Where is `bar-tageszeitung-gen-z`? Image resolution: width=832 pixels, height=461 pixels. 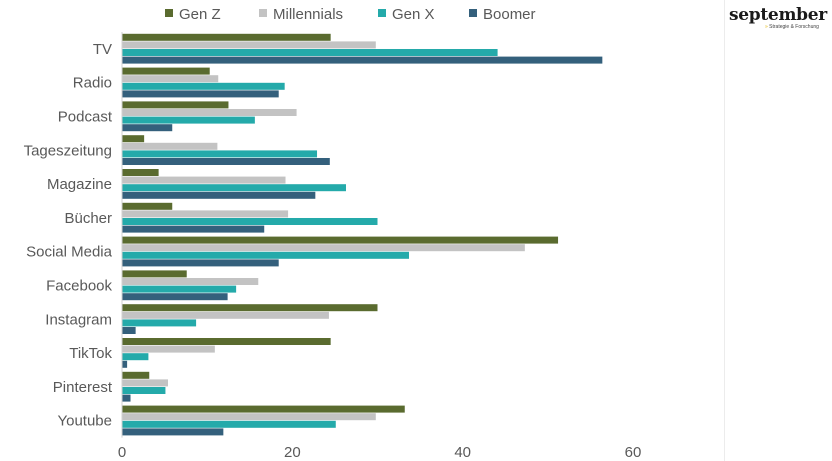
bar-tageszeitung-gen-z is located at coordinates (133, 139).